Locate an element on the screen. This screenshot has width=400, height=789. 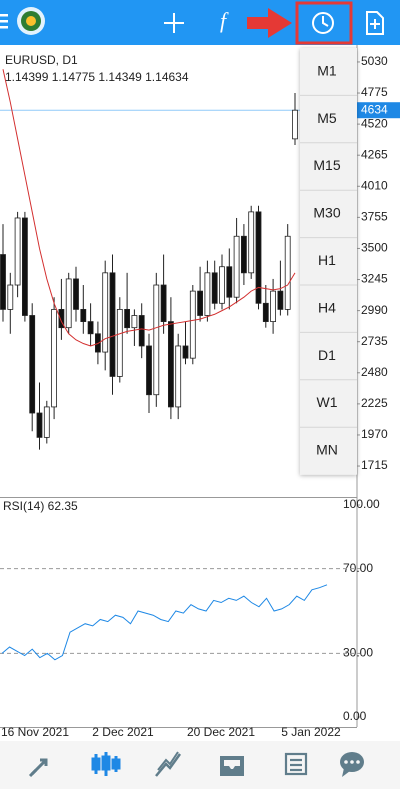
history-tab is located at coordinates (232, 766).